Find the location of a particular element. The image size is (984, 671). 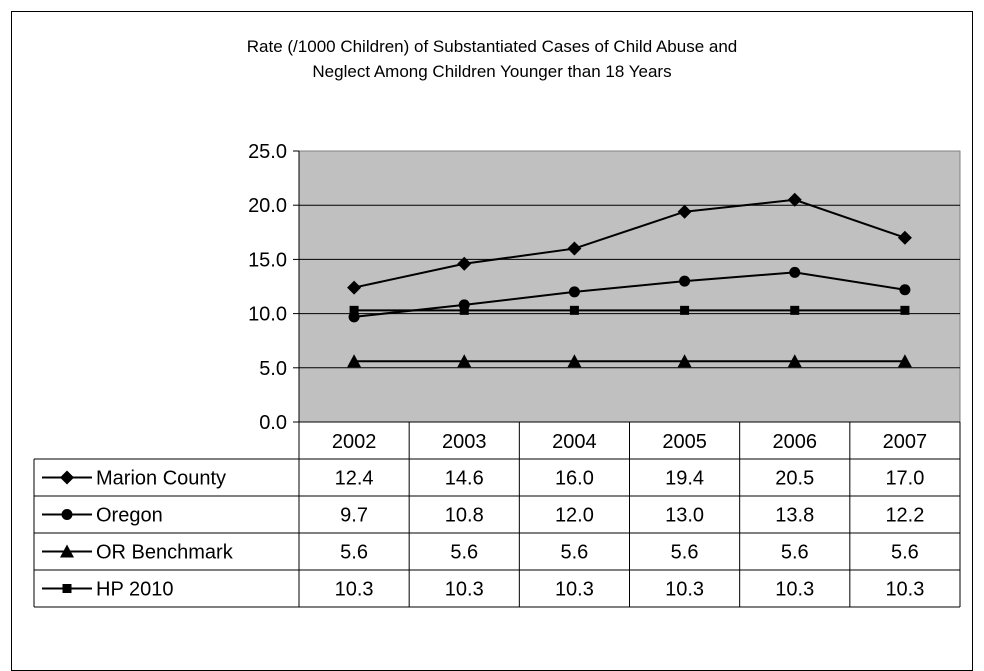

legend-marker-oregon is located at coordinates (67, 514).